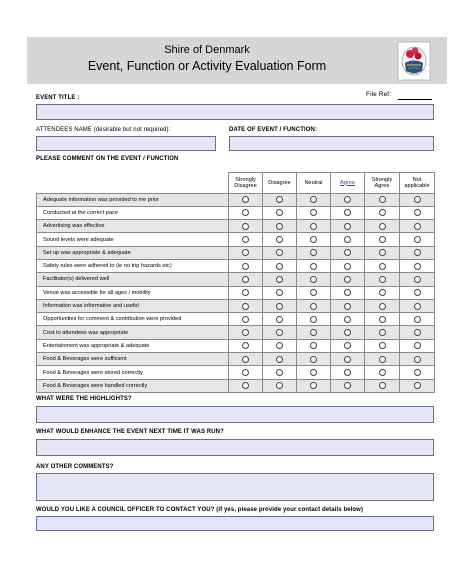 This screenshot has width=474, height=576. What do you see at coordinates (415, 99) in the screenshot?
I see `file-ref-line` at bounding box center [415, 99].